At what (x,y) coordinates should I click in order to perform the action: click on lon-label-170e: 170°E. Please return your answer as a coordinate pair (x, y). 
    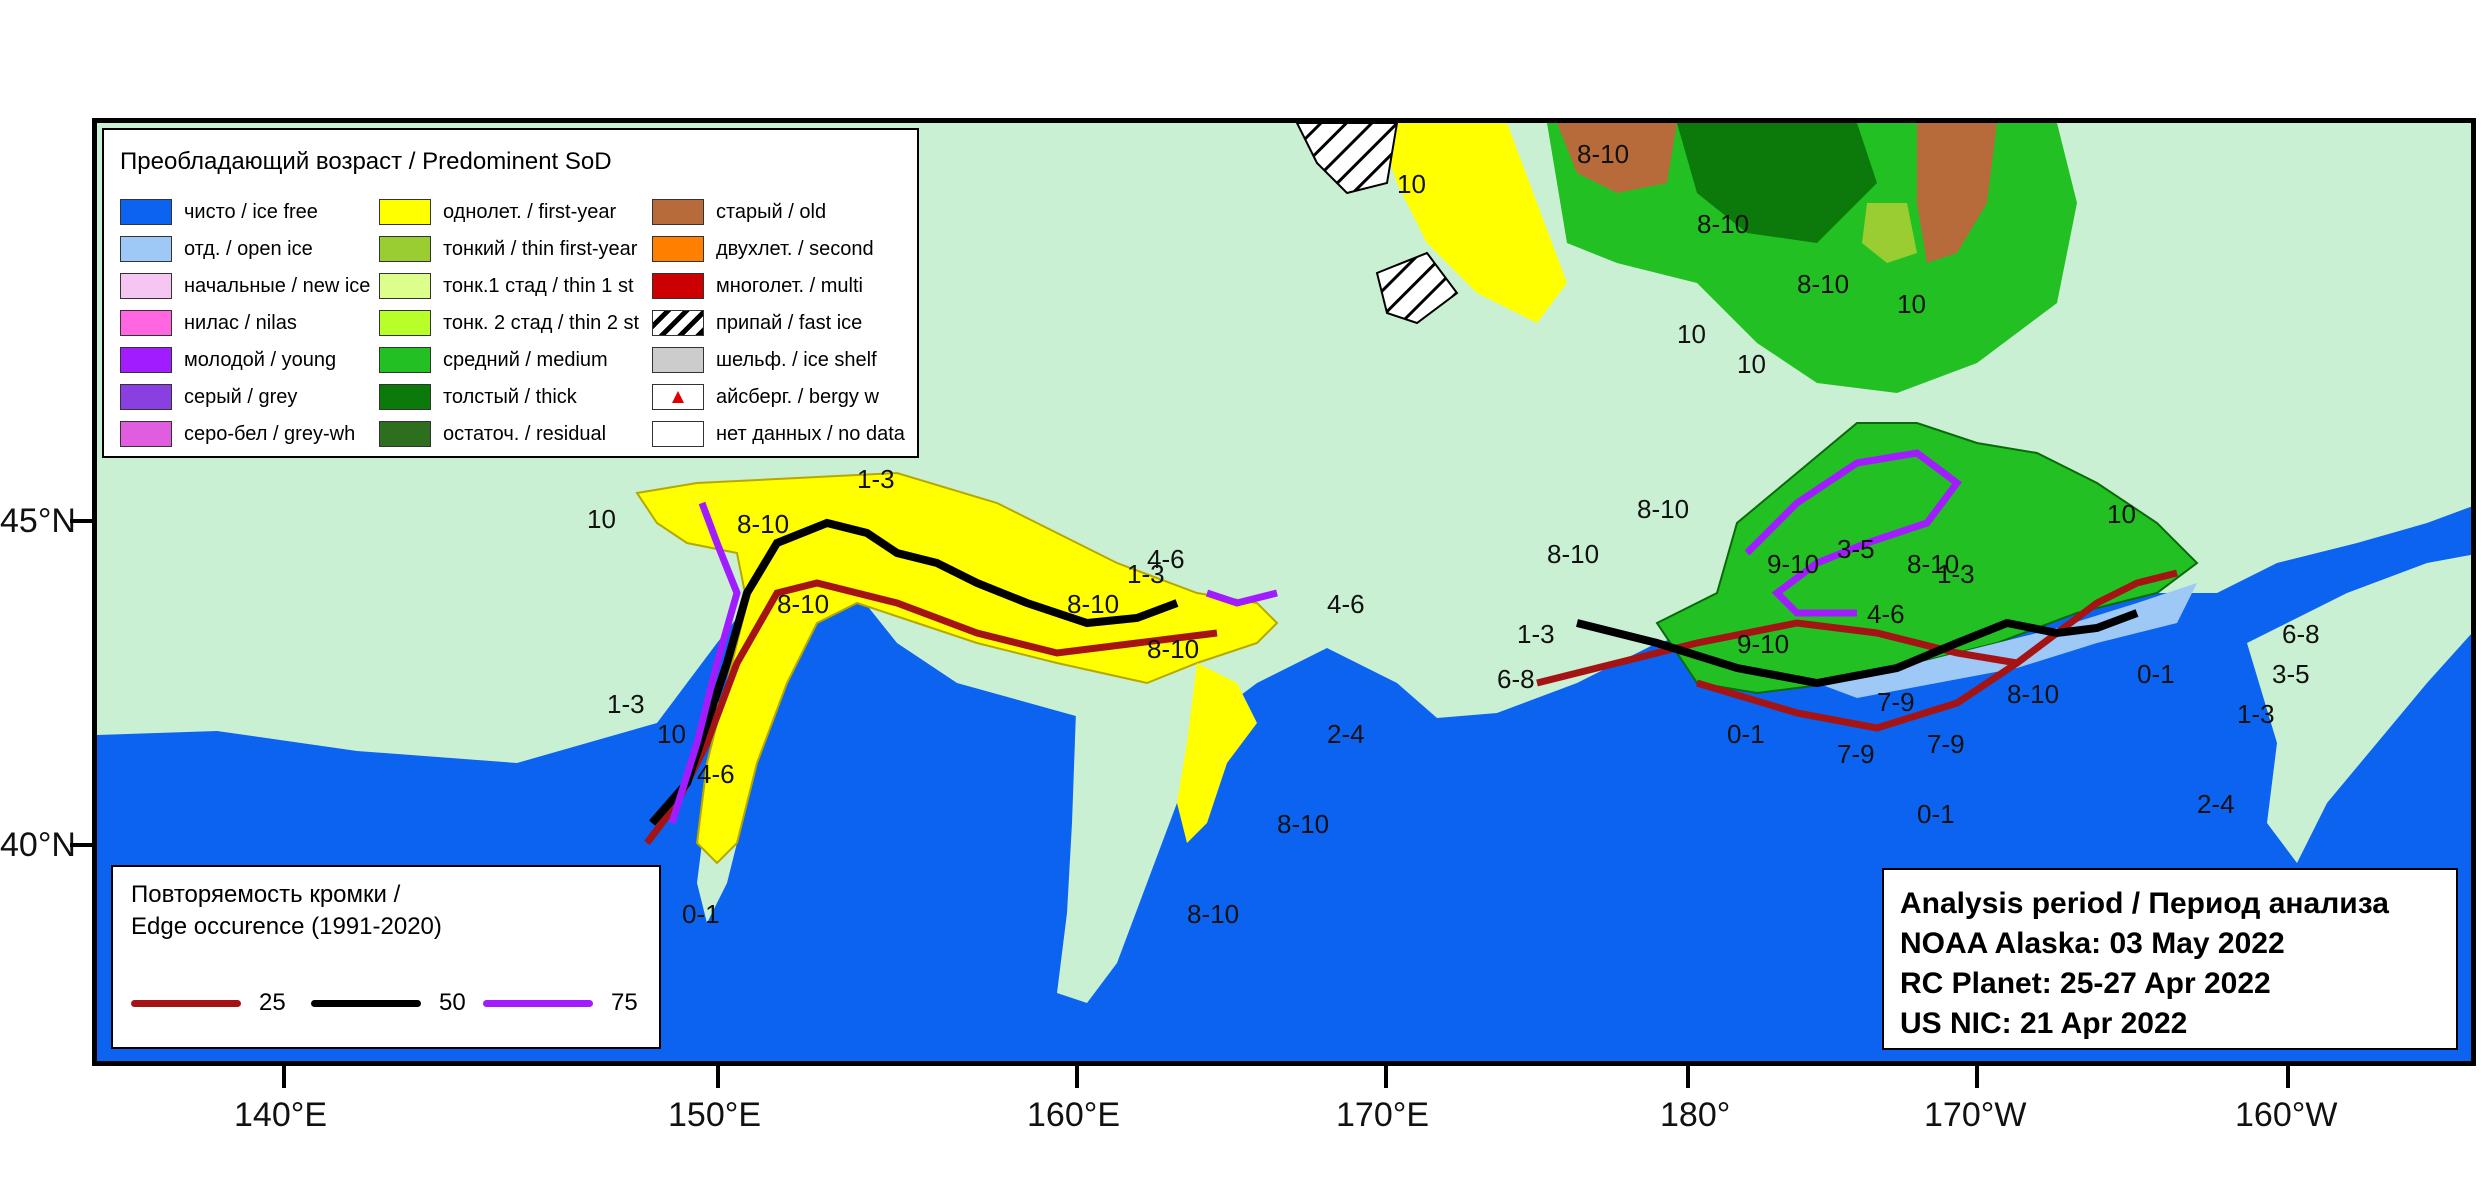
    Looking at the image, I should click on (1383, 1115).